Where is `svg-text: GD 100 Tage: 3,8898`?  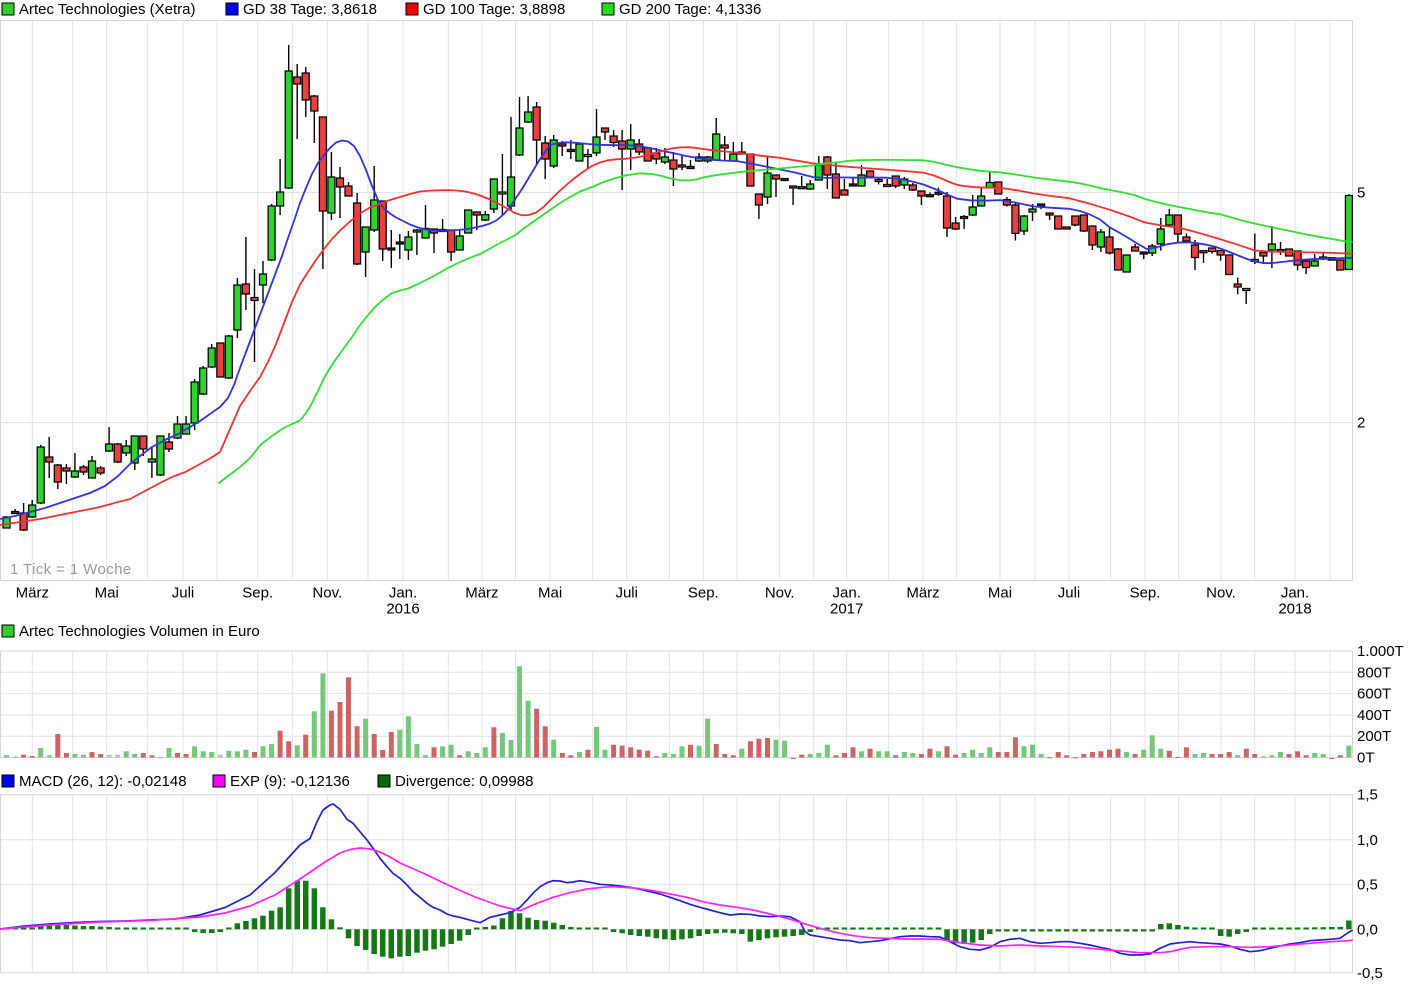
svg-text: GD 100 Tage: 3,8898 is located at coordinates (494, 9).